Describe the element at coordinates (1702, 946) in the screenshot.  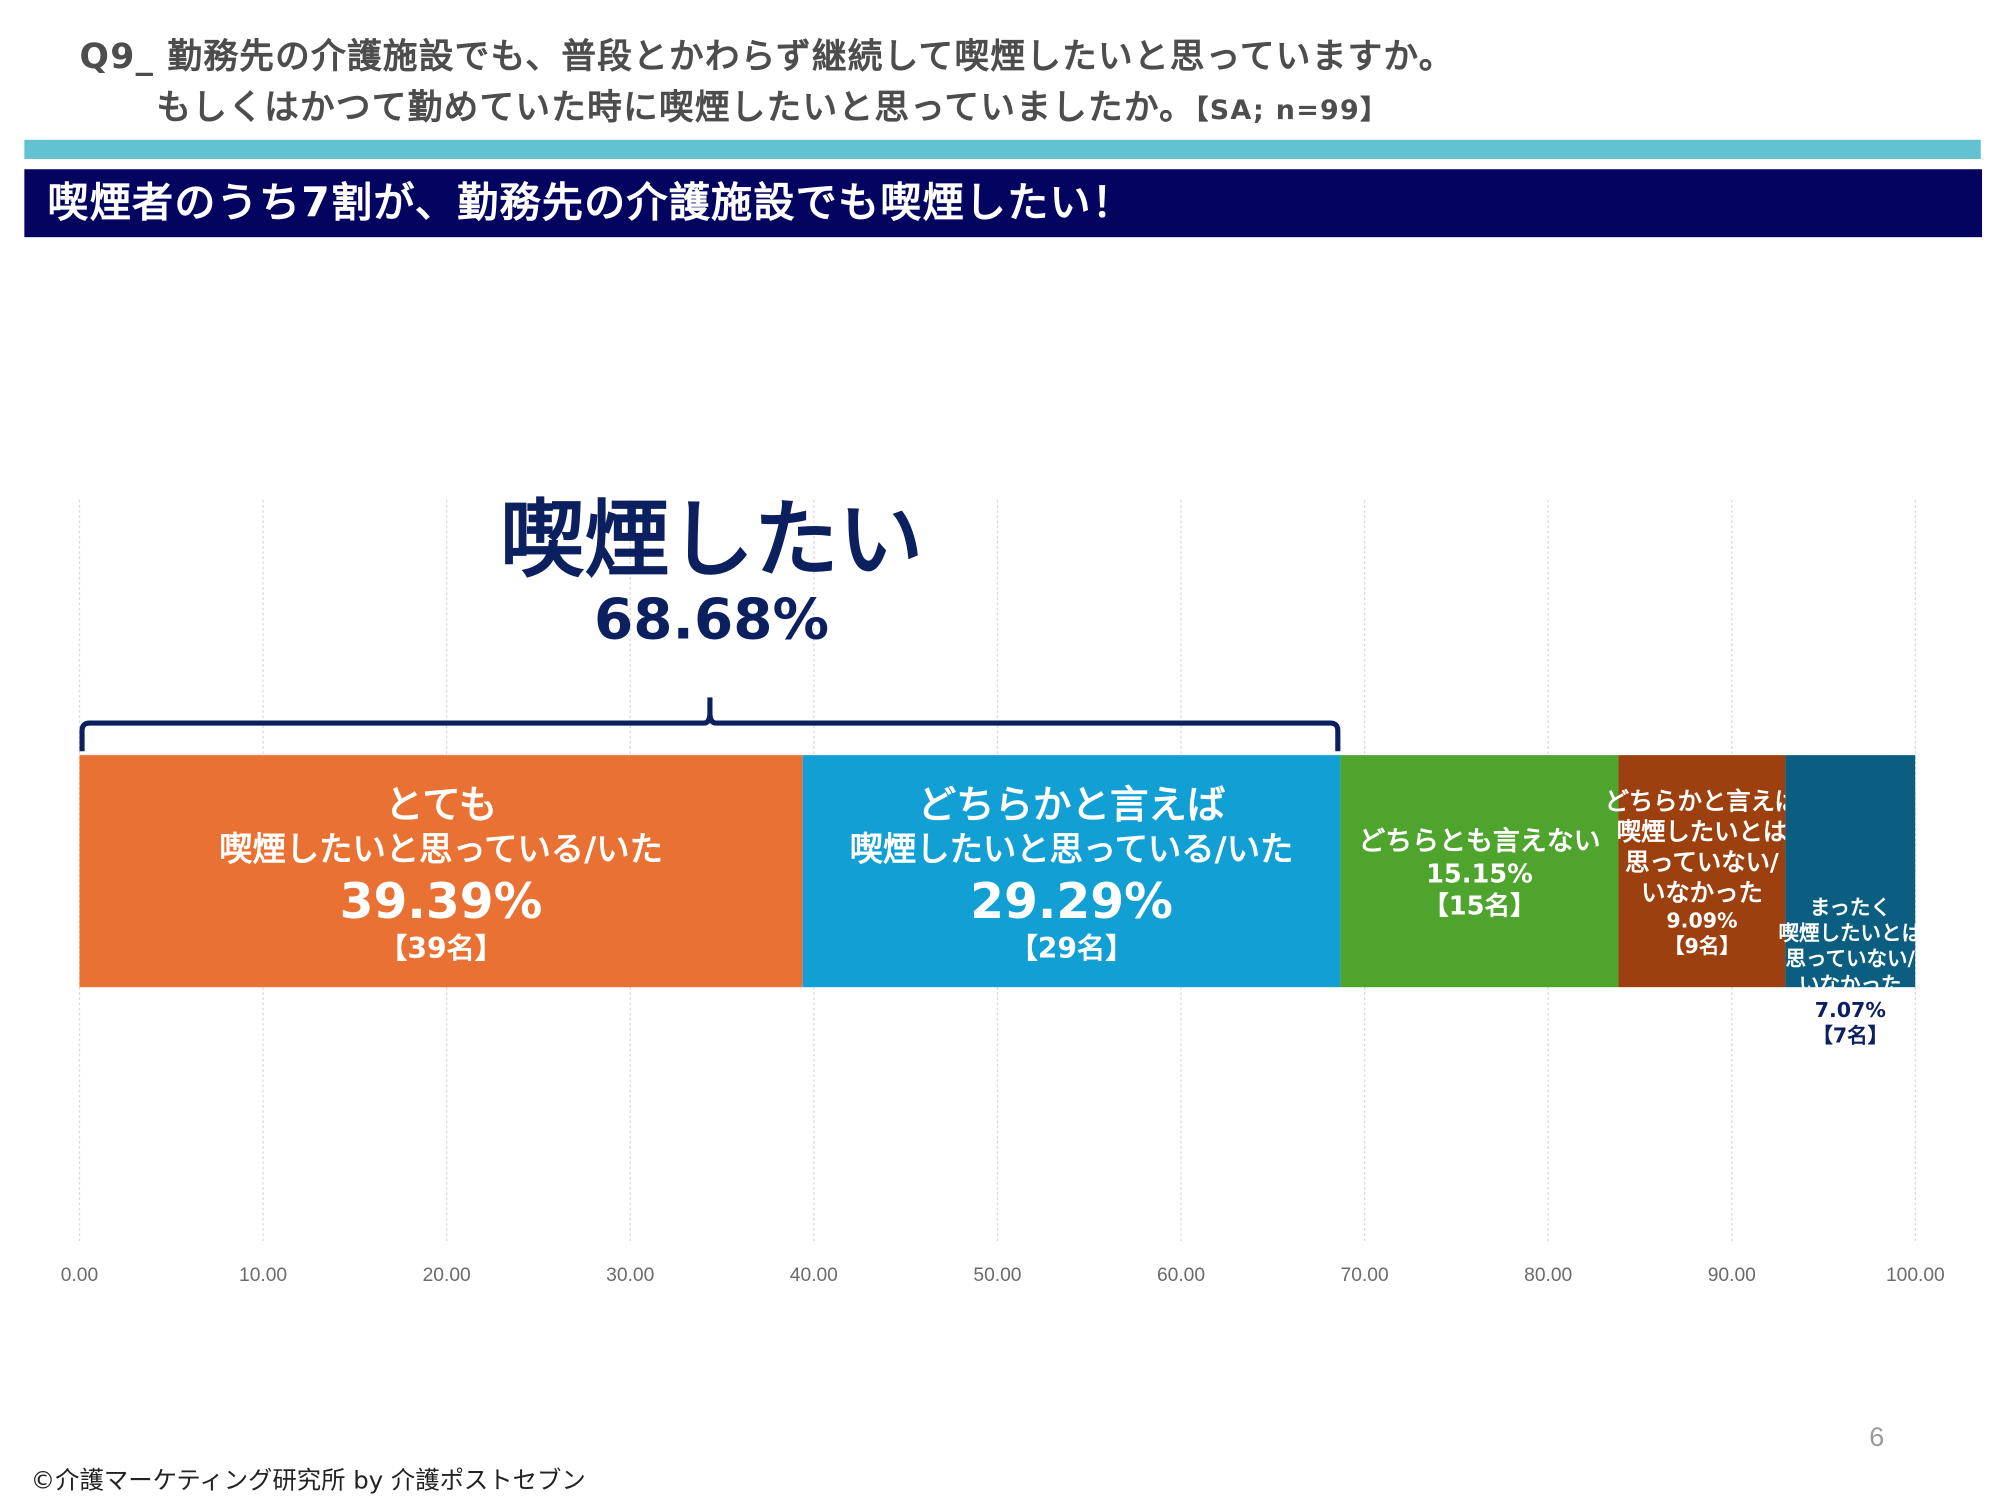
I see `segment-count-label: 【9名】` at that location.